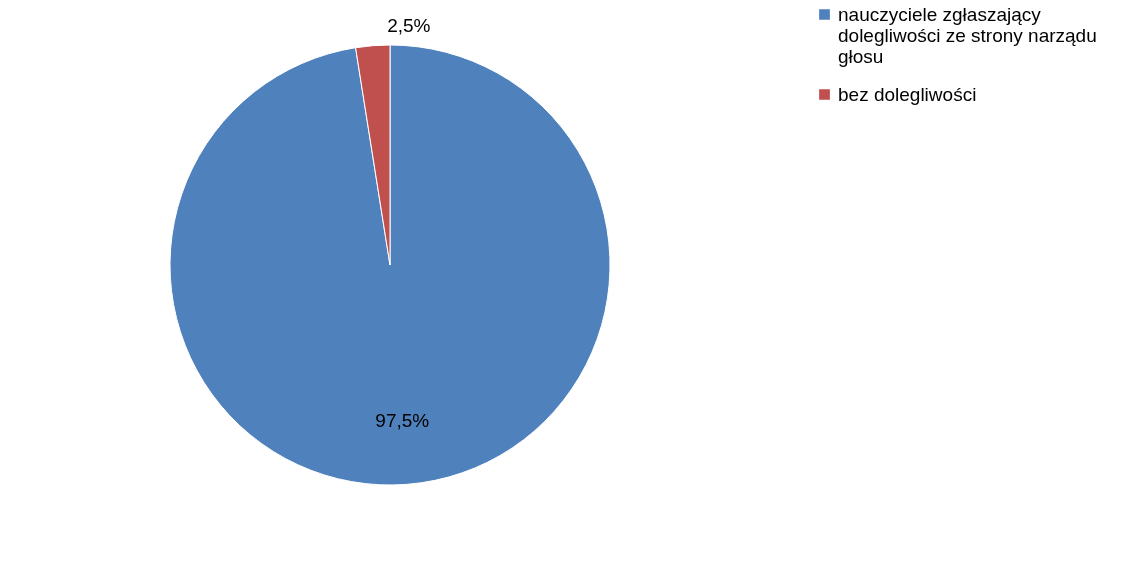 This screenshot has height=574, width=1144. Describe the element at coordinates (907, 94) in the screenshot. I see `legend-label: bez dolegliwości` at that location.